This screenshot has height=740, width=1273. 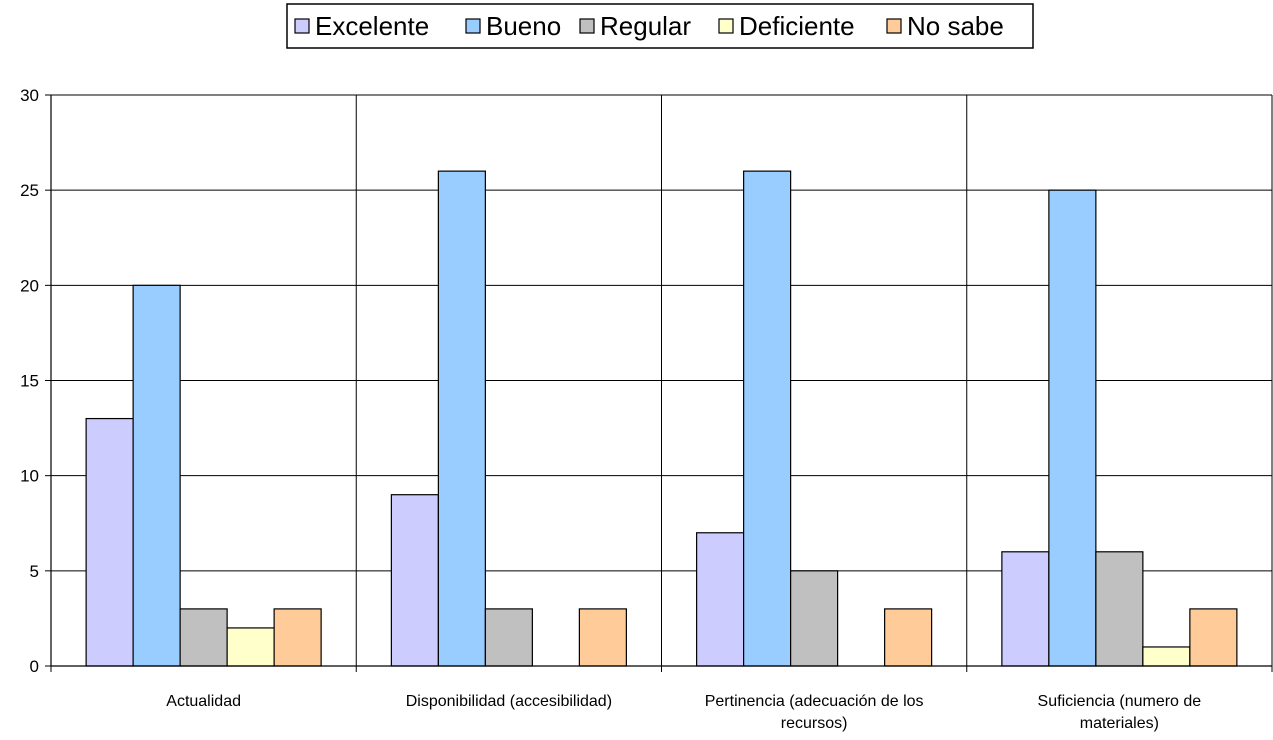 I want to click on legend-label: No sabe, so click(x=955, y=26).